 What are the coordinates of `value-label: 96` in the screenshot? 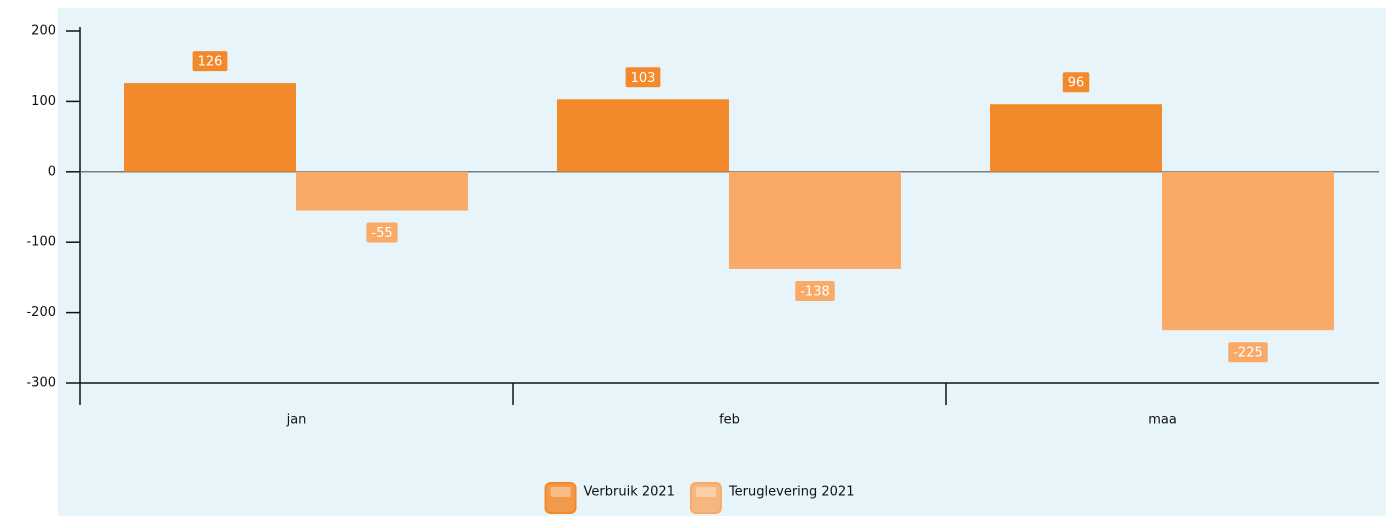 It's located at (1076, 83).